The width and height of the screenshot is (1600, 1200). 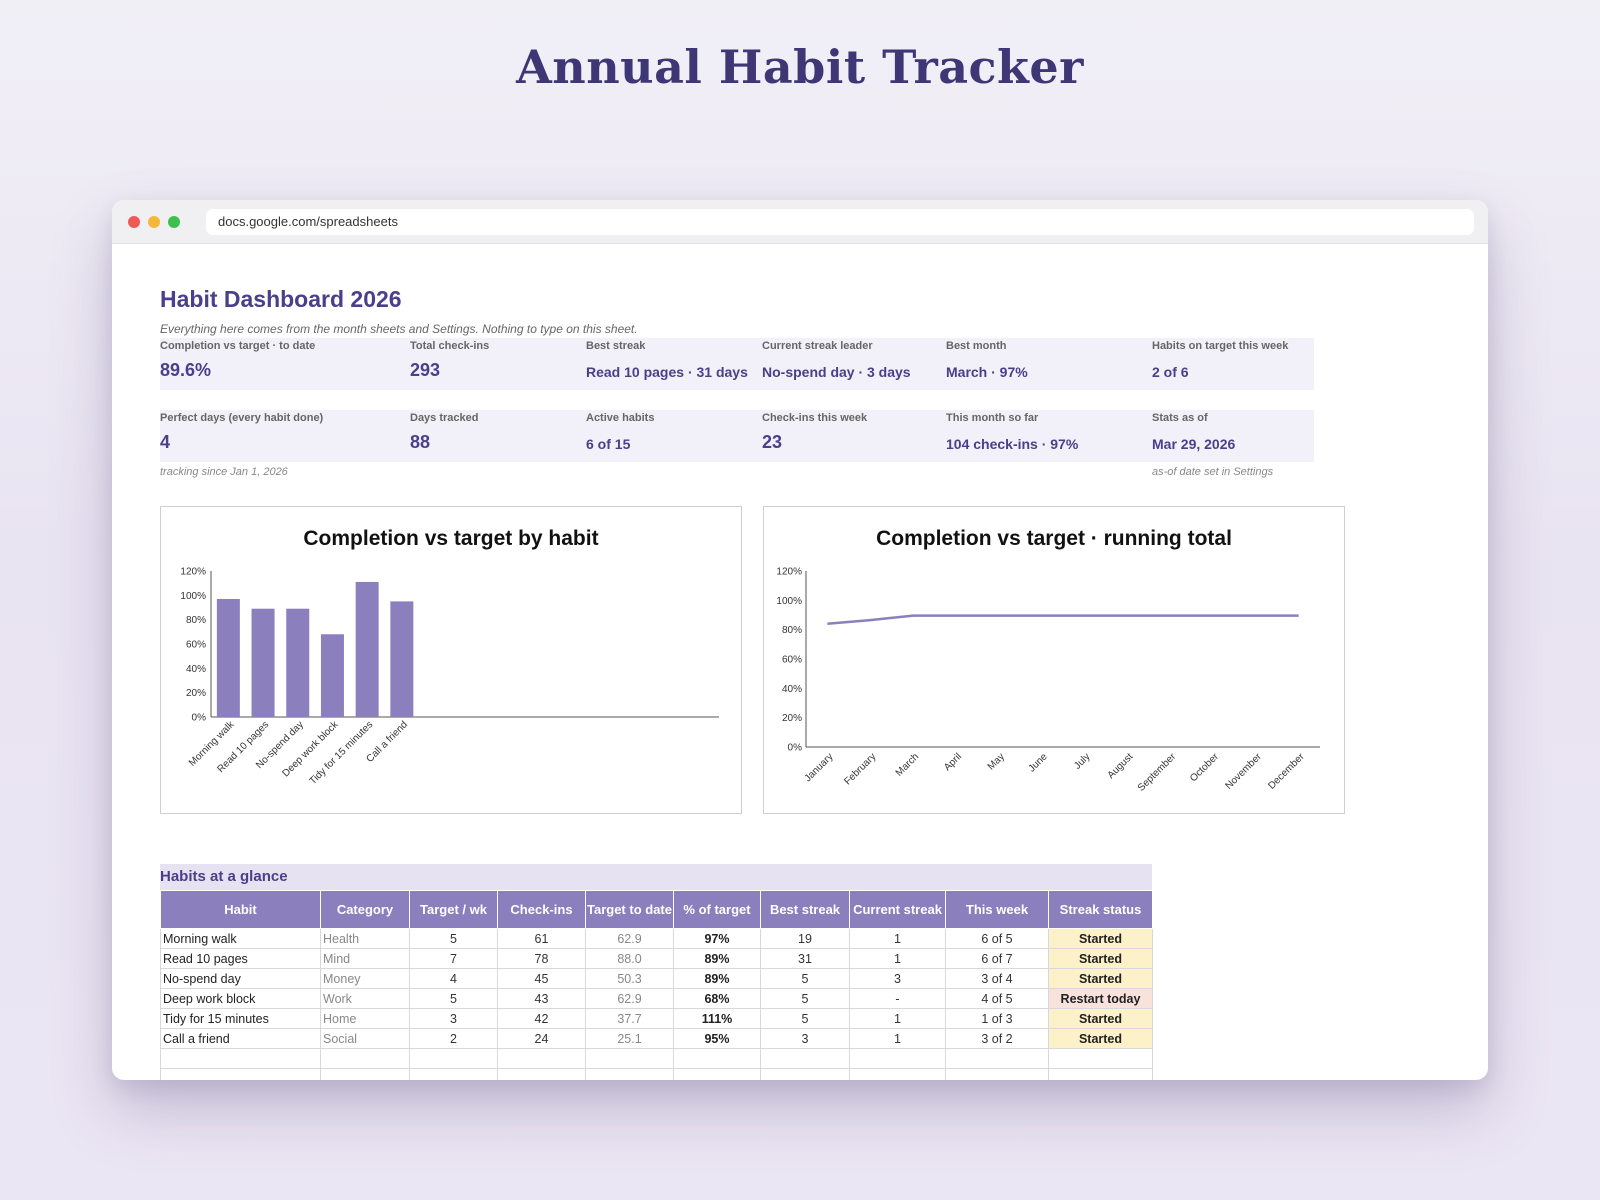 I want to click on cell-pct-target: 95%, so click(x=717, y=1038).